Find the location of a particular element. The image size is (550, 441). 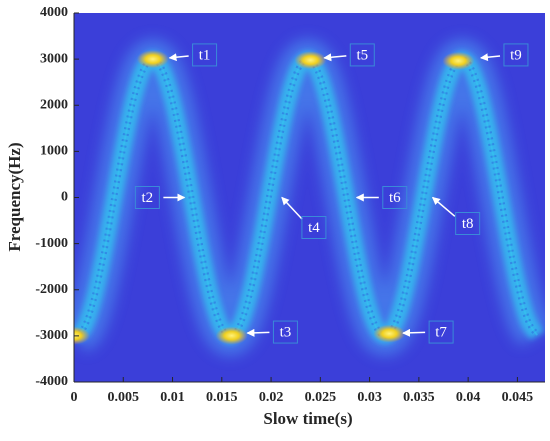

x-tick-label: 0.04 is located at coordinates (468, 397).